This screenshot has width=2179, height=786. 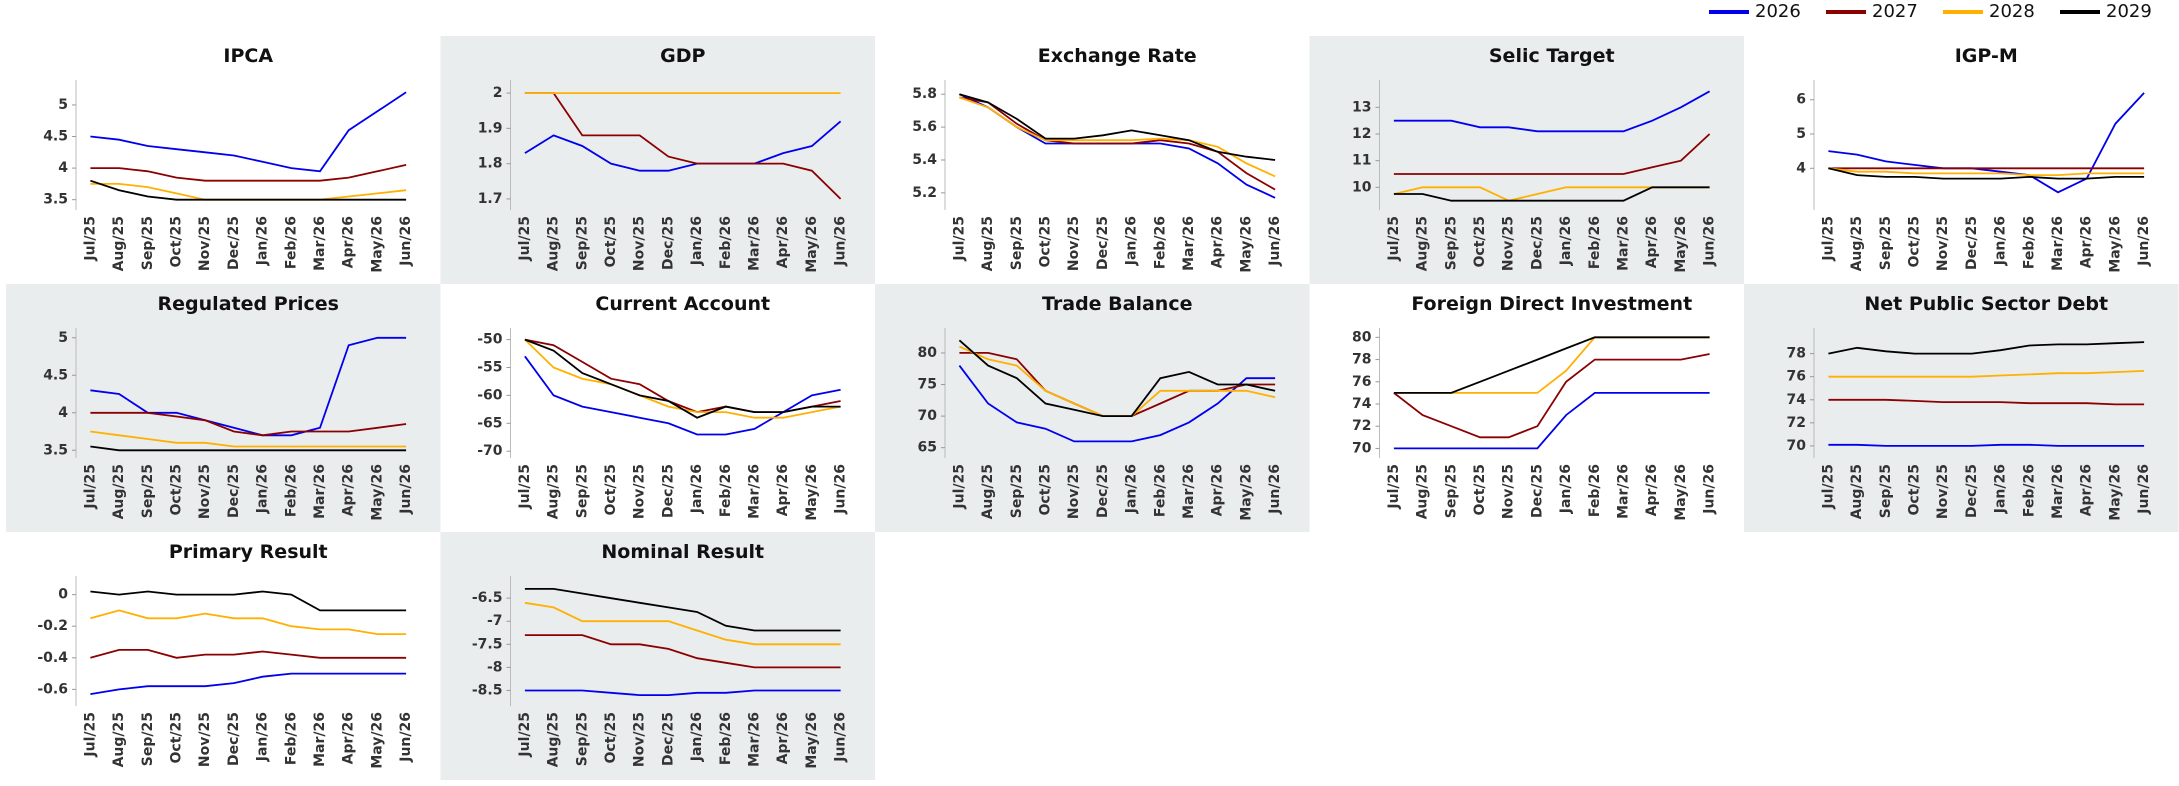 I want to click on y-tick-label: -8.5, so click(x=487, y=690).